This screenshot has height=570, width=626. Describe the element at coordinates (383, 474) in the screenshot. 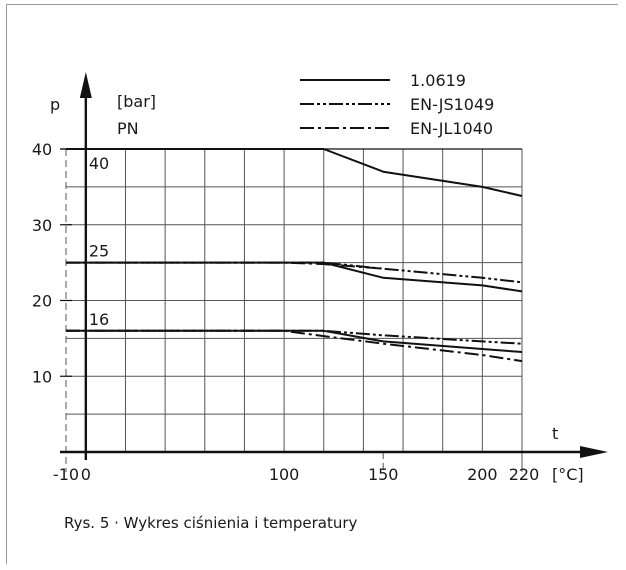

I see `x-tick-label: 150` at that location.